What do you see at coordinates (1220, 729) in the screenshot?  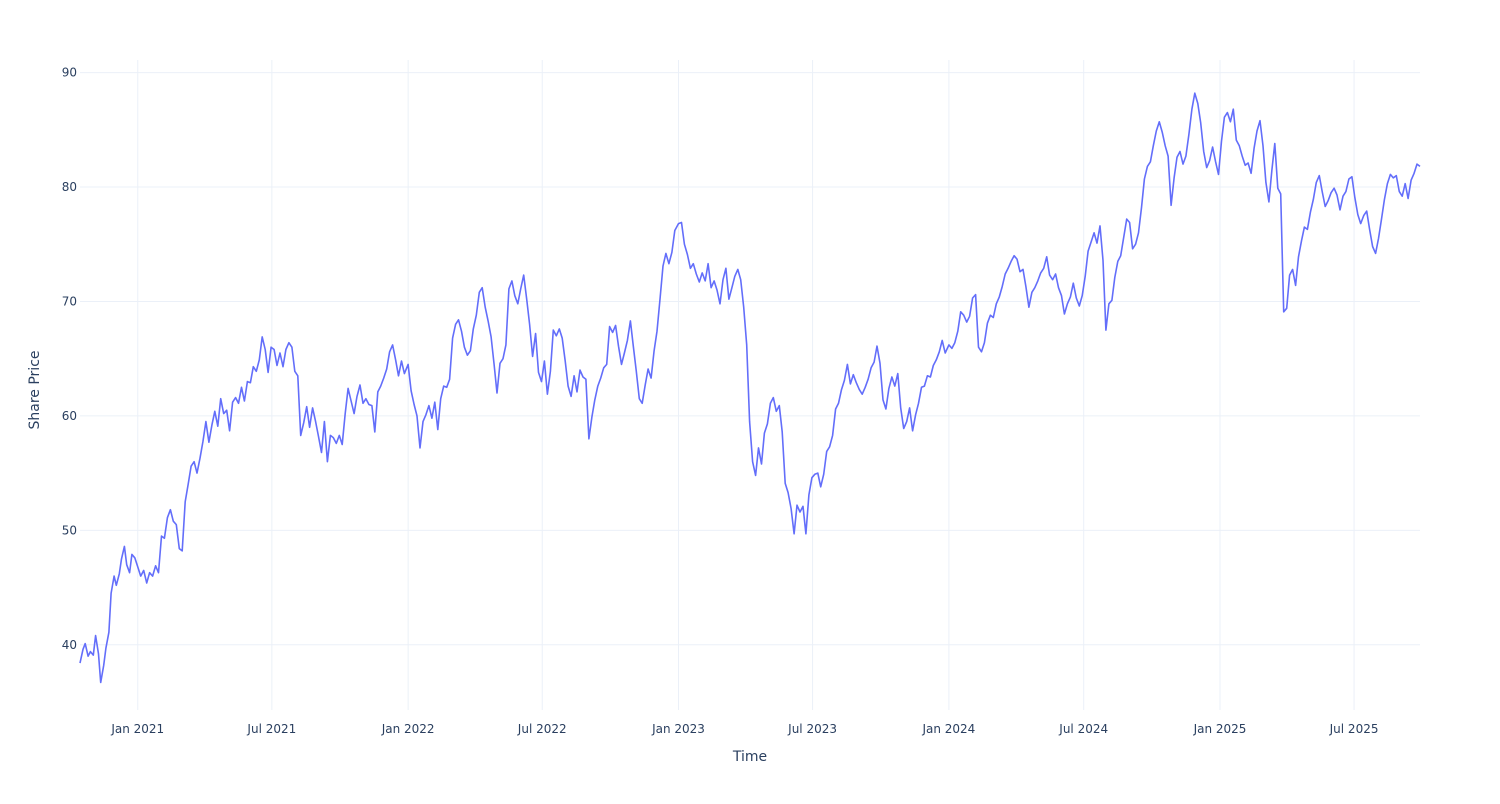 I see `x-tick-label: Jan 2025` at bounding box center [1220, 729].